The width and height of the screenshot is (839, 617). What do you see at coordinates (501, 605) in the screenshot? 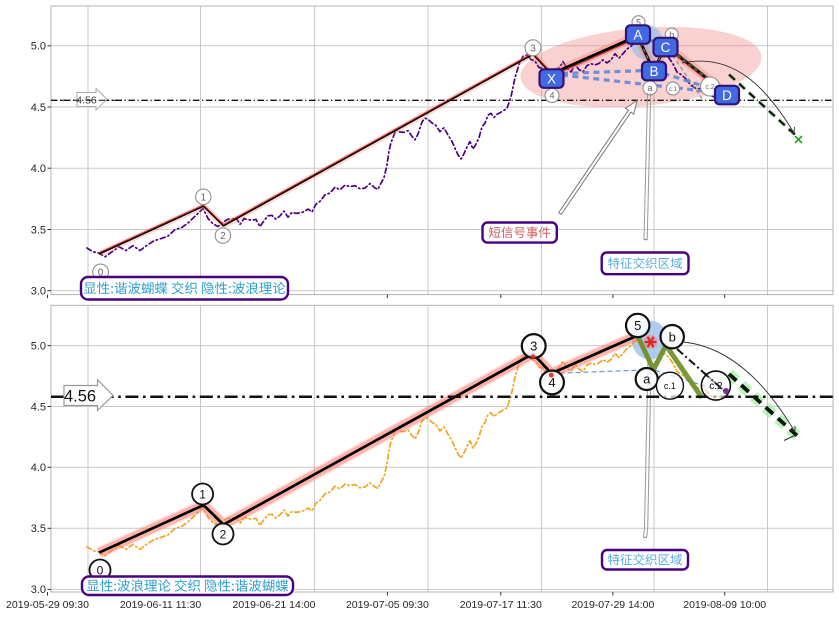
I see `svg-text: 2019-07-17 11:30` at bounding box center [501, 605].